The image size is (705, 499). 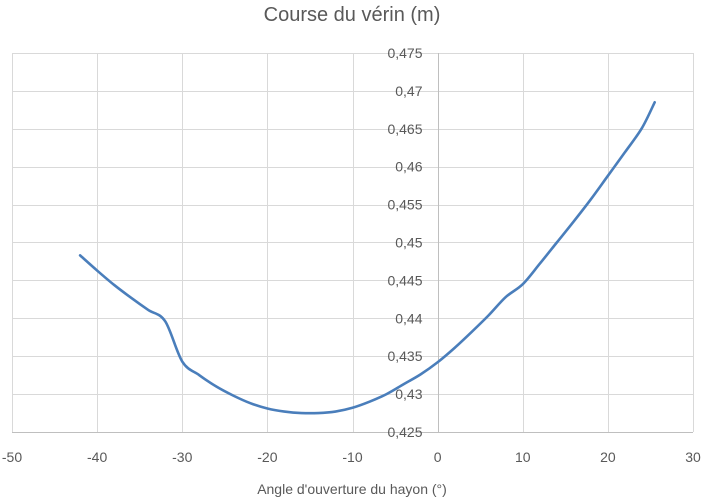 What do you see at coordinates (608, 457) in the screenshot?
I see `x-tick-label: 20` at bounding box center [608, 457].